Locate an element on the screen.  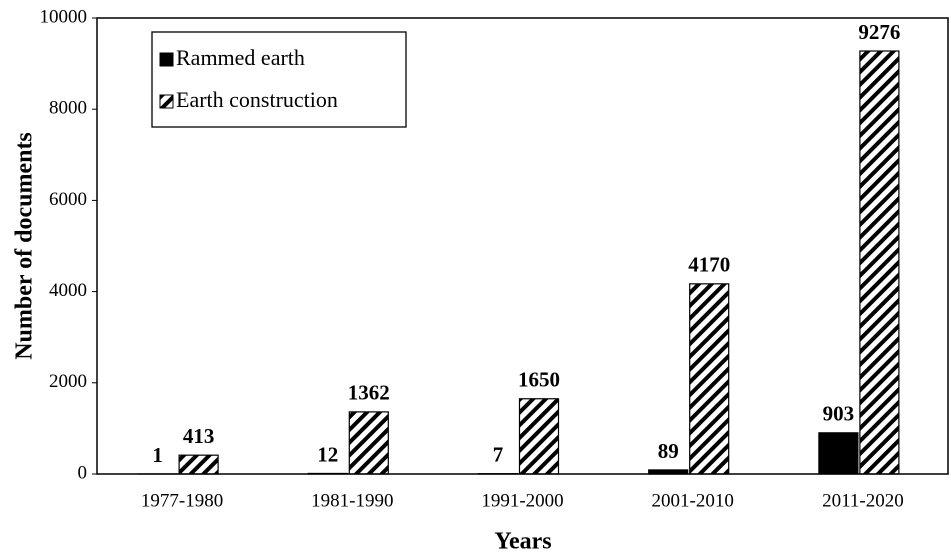
data-label: 1362 is located at coordinates (369, 393).